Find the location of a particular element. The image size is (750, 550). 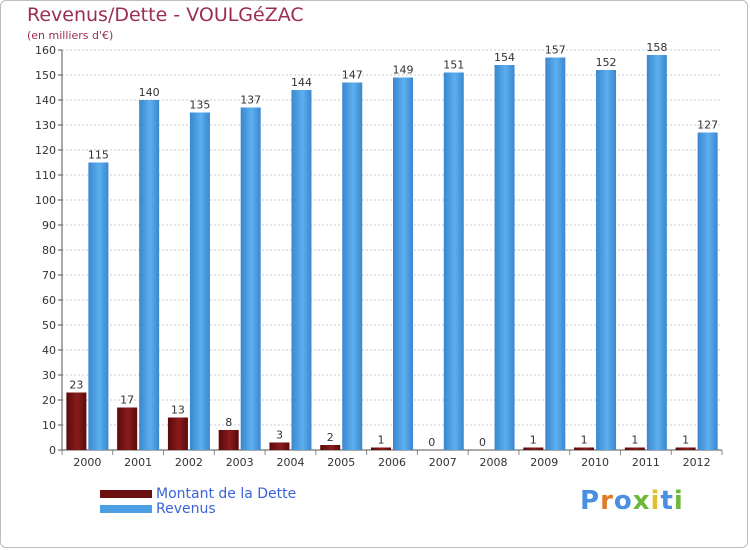

x-tick-label: 2007 is located at coordinates (443, 462).